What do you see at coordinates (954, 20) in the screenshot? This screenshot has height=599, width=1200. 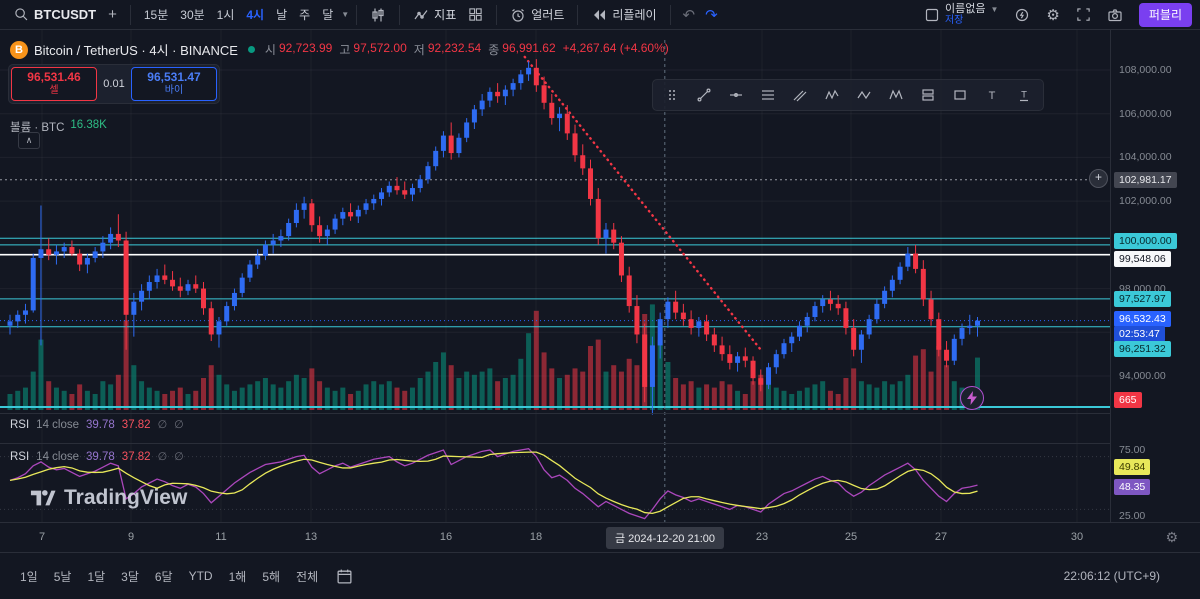 I see `save-button: 저장` at bounding box center [954, 20].